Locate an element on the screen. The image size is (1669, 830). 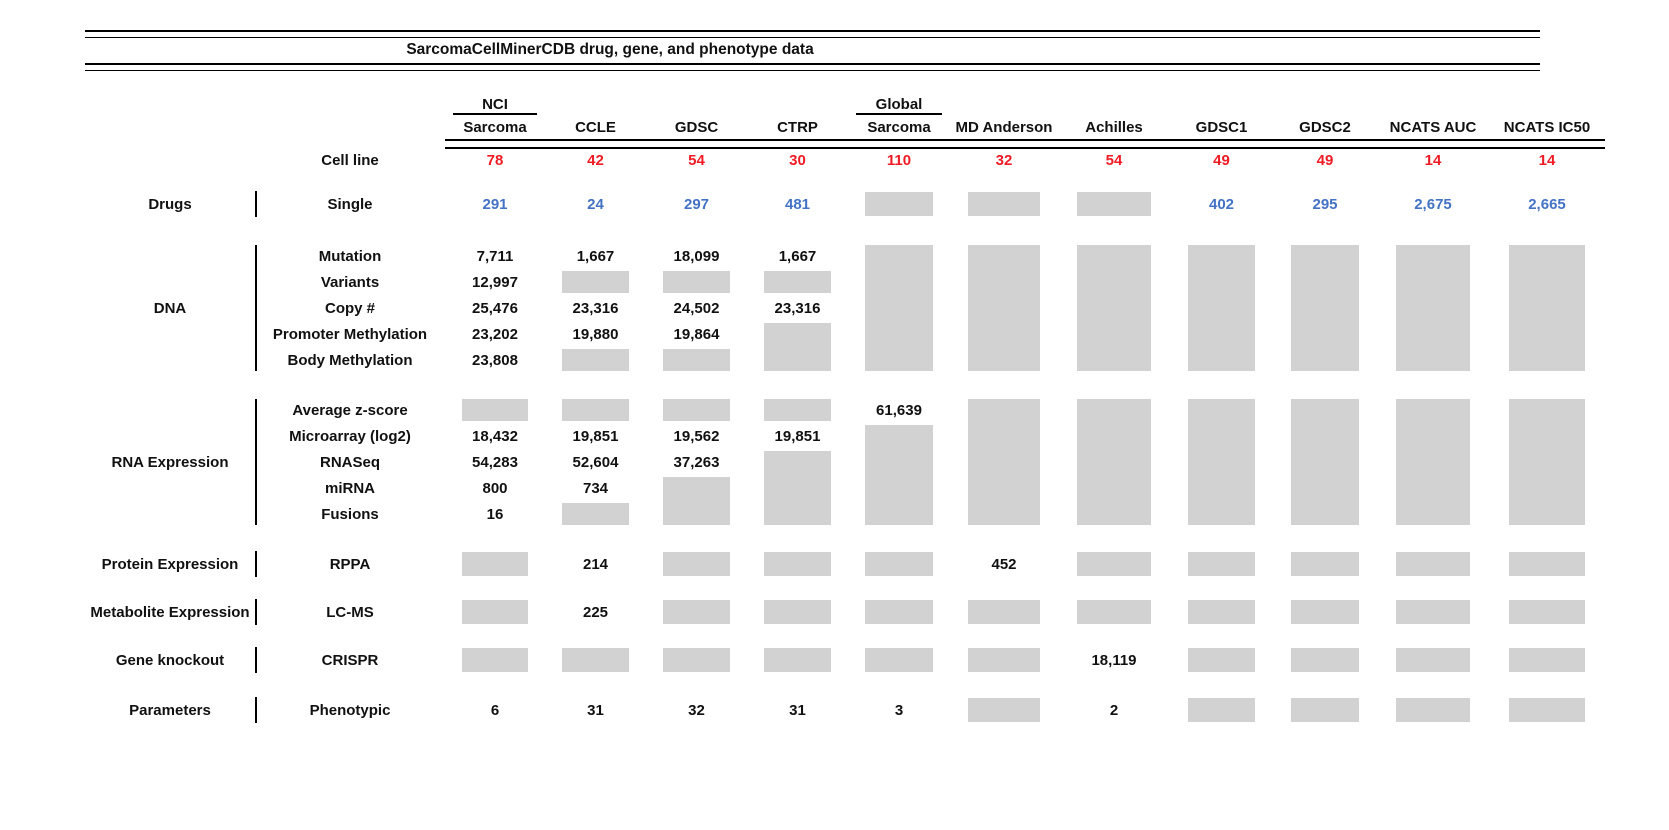
column-header-ncats-ic50: NCATS IC50 is located at coordinates (1547, 127).